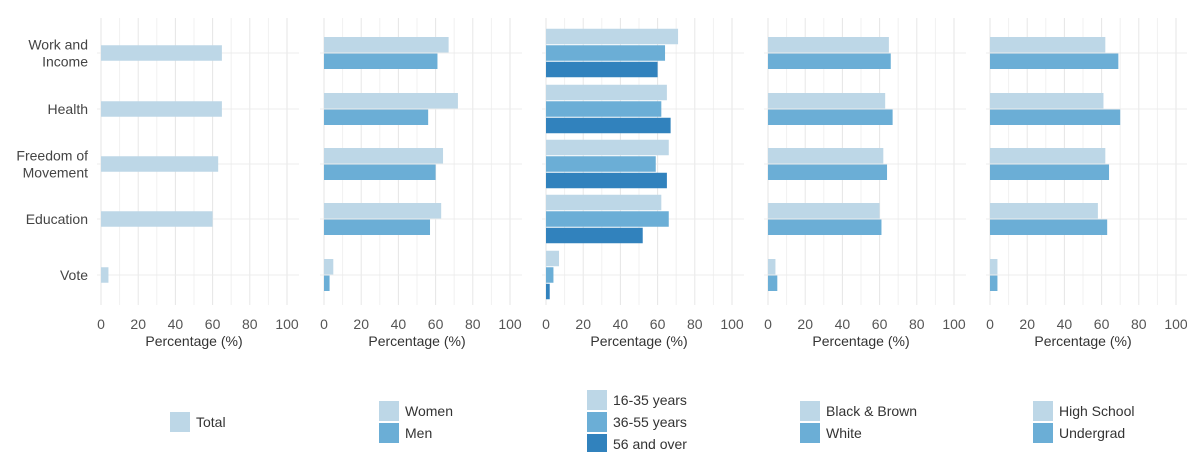 This screenshot has width=1187, height=452. I want to click on category-label: Education, so click(57, 219).